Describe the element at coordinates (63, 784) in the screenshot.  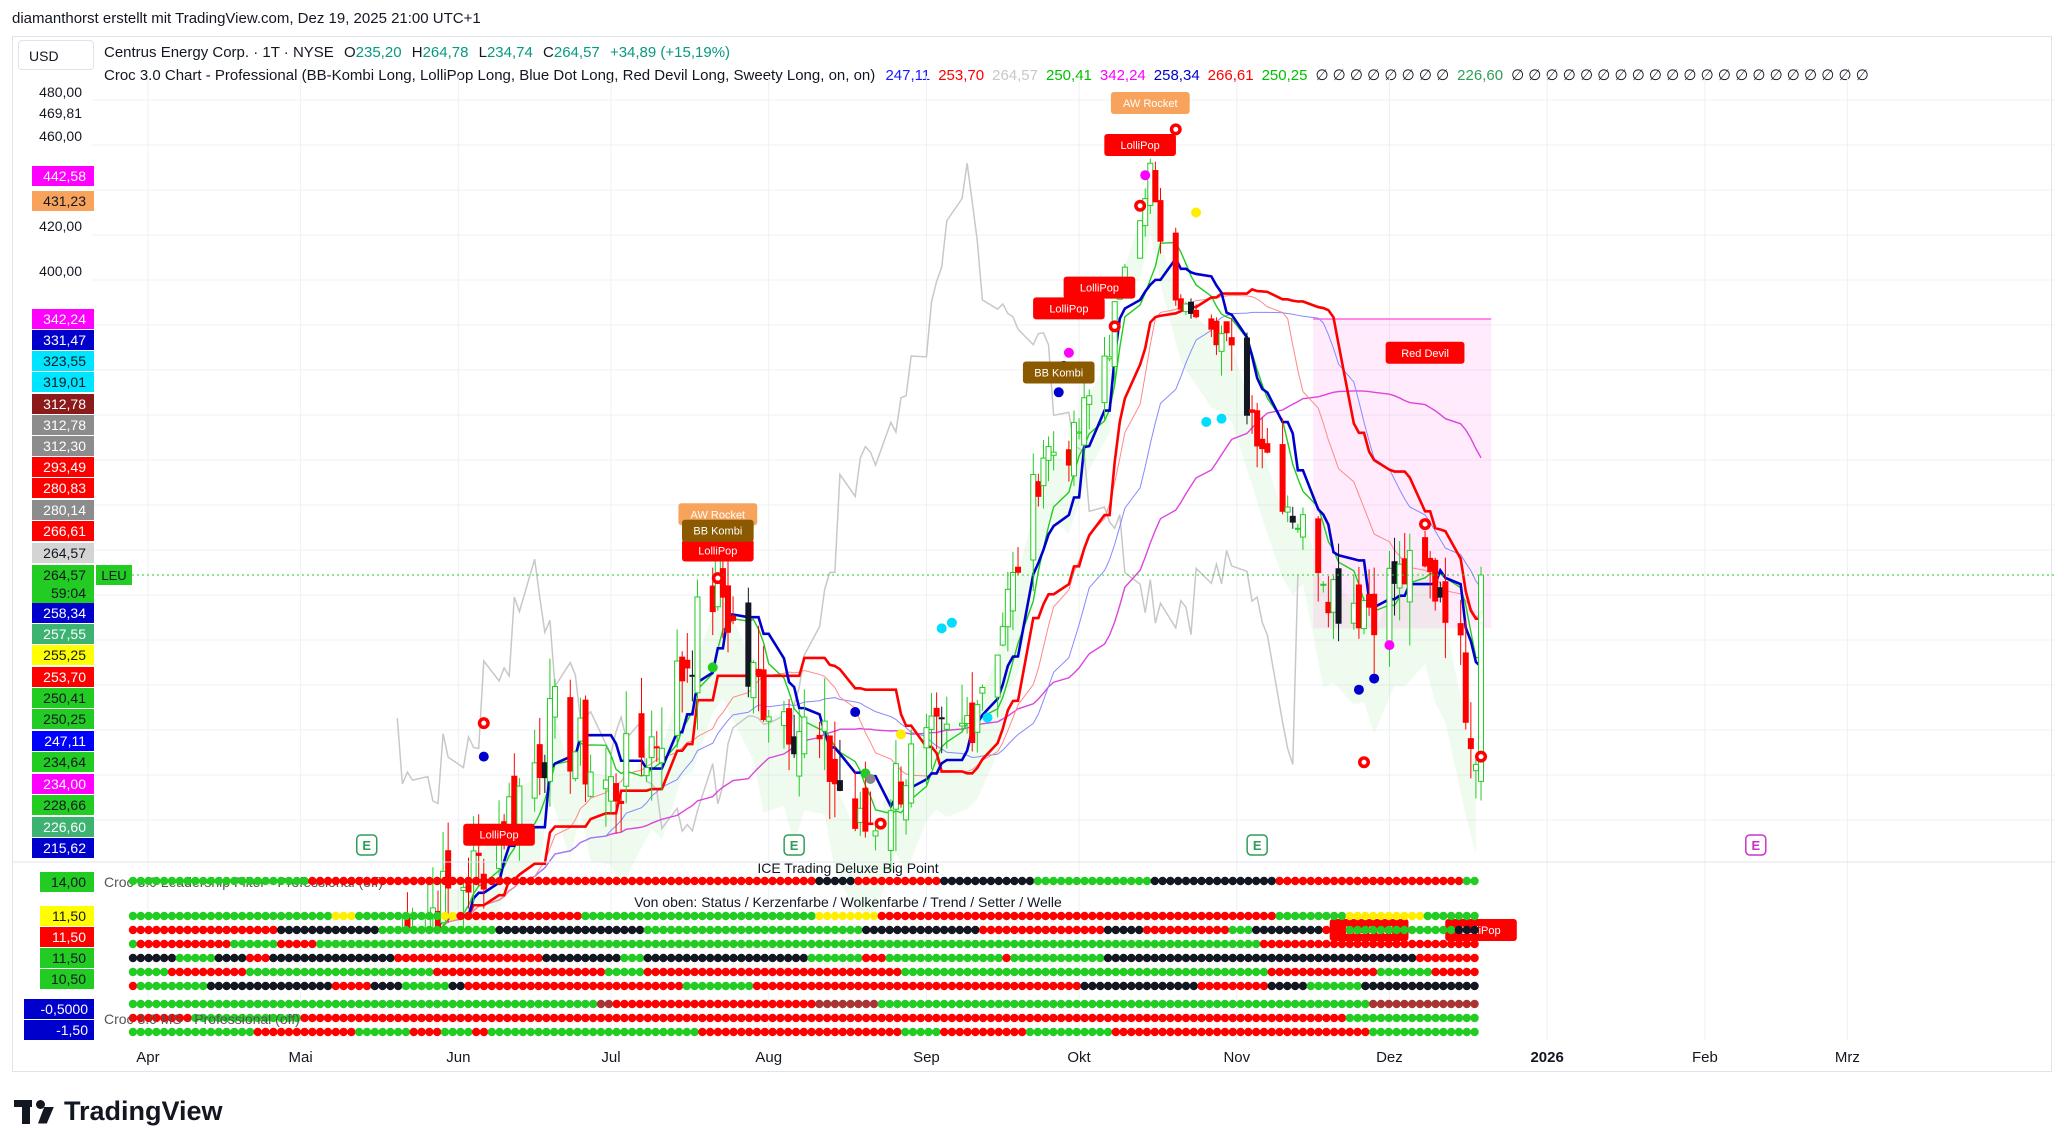
I see `price-badge` at that location.